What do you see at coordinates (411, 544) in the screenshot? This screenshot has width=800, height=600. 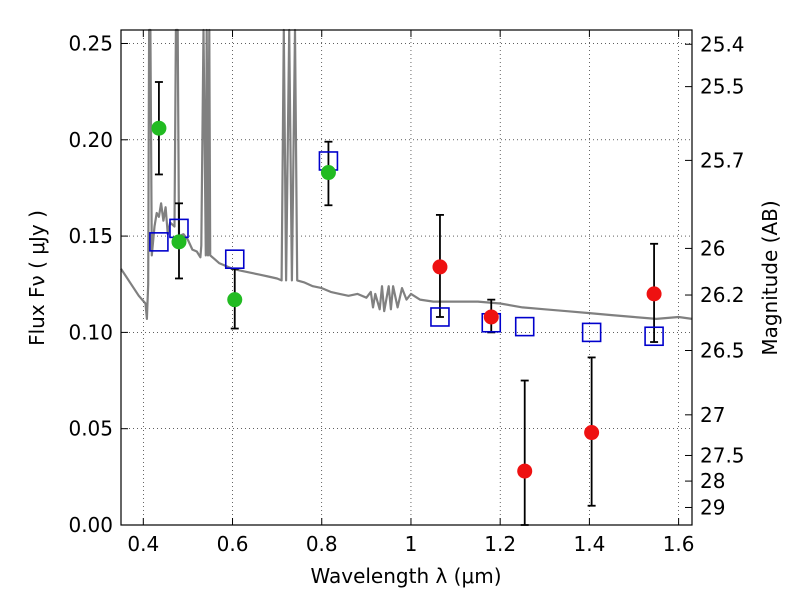 I see `x-tick-label: 1` at bounding box center [411, 544].